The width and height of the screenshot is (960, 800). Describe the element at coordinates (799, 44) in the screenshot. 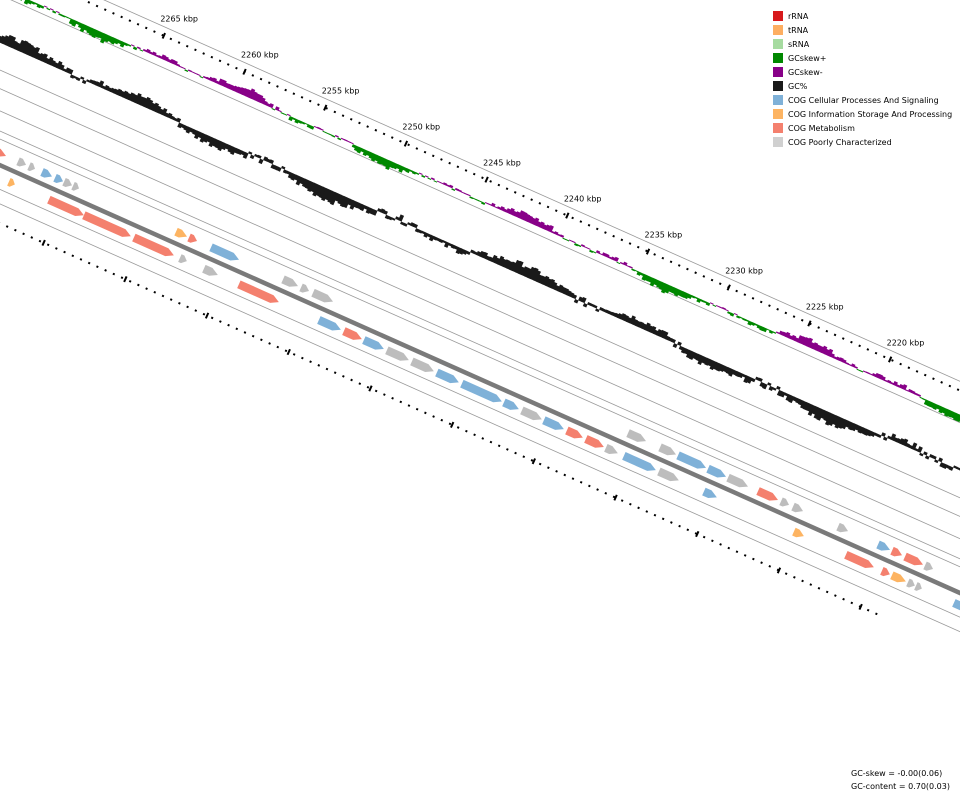

I see `legend-label: sRNA` at that location.